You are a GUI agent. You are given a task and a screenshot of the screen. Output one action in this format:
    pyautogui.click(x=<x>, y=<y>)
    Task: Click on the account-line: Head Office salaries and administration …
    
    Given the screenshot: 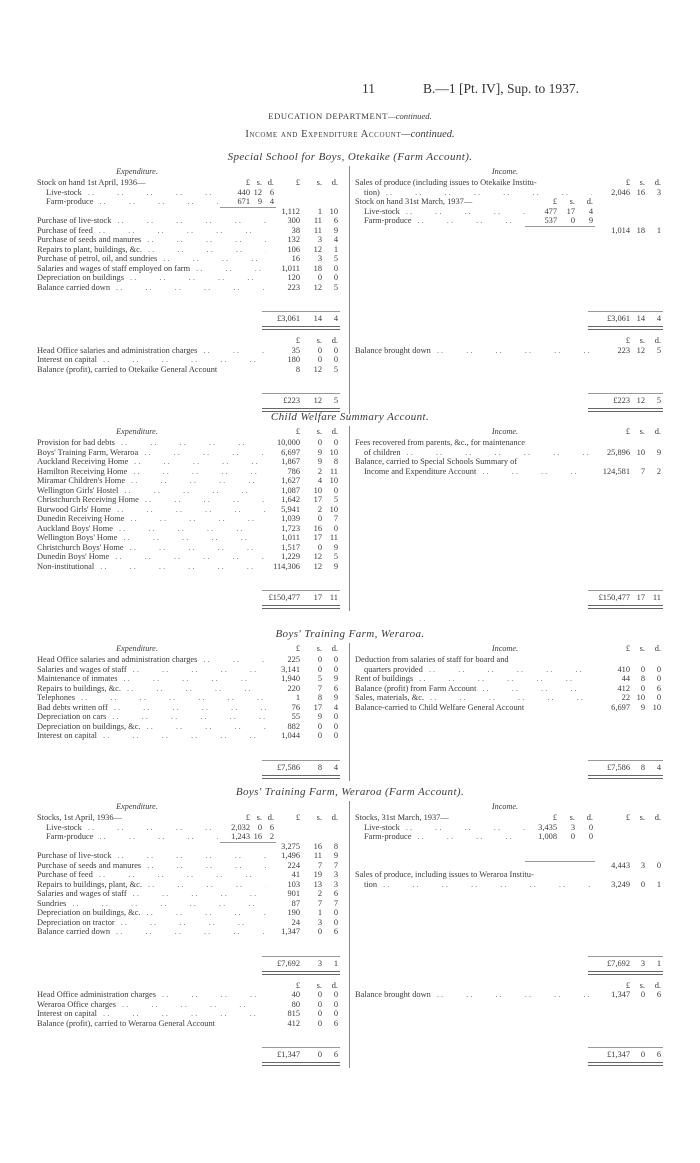 What is the action you would take?
    pyautogui.click(x=350, y=351)
    